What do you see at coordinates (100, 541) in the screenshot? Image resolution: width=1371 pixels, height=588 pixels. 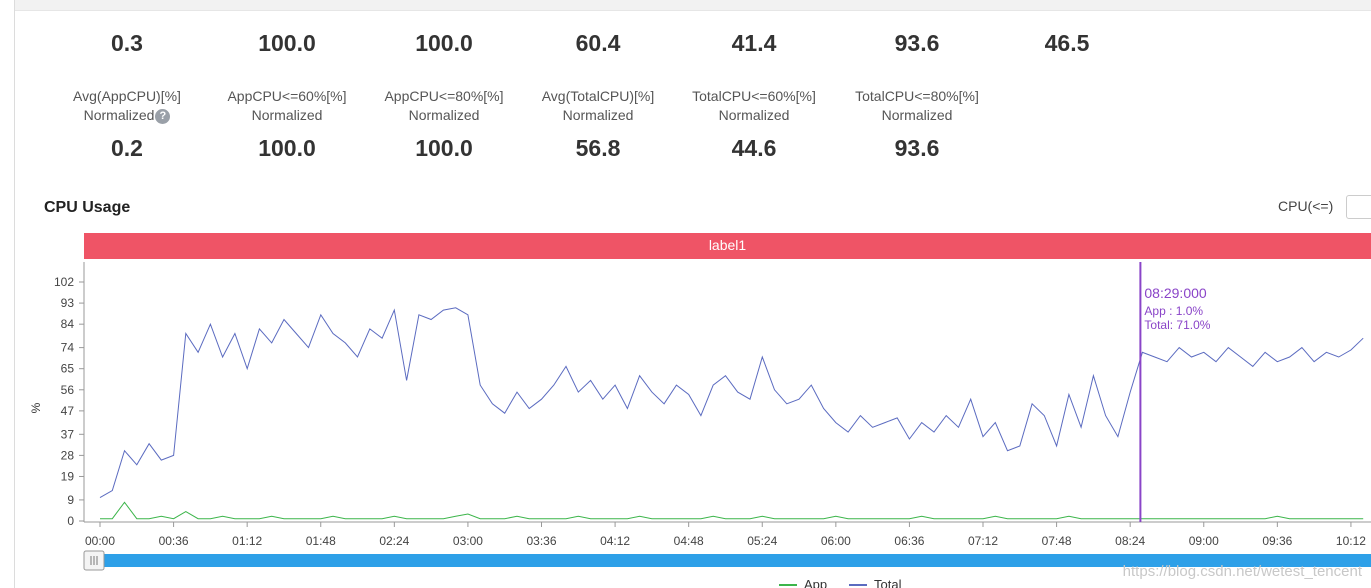 I see `x-tick-label: 00:00` at bounding box center [100, 541].